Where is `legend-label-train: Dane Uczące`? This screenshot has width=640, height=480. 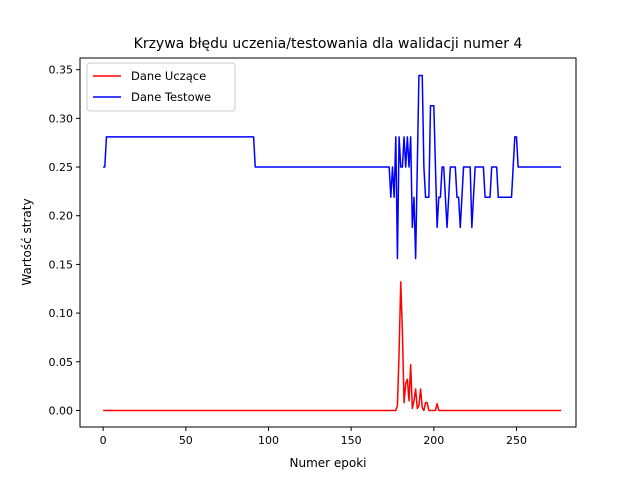 legend-label-train: Dane Uczące is located at coordinates (168, 76).